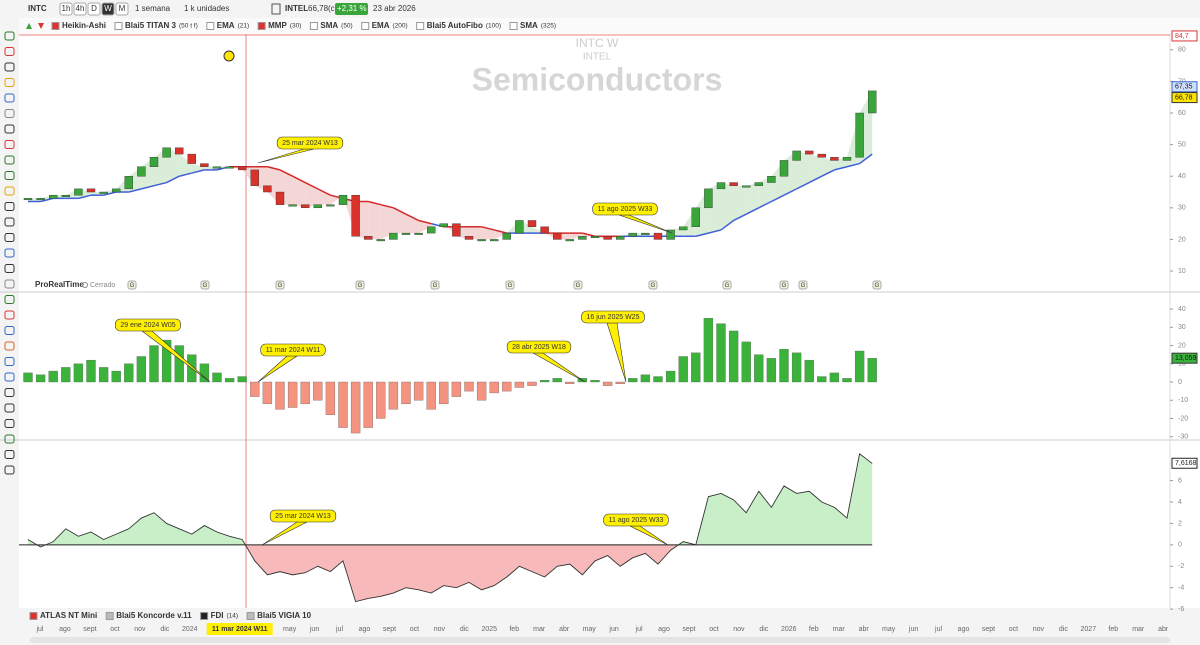 The width and height of the screenshot is (1200, 645). What do you see at coordinates (828, 167) in the screenshot?
I see `trend-fill` at bounding box center [828, 167].